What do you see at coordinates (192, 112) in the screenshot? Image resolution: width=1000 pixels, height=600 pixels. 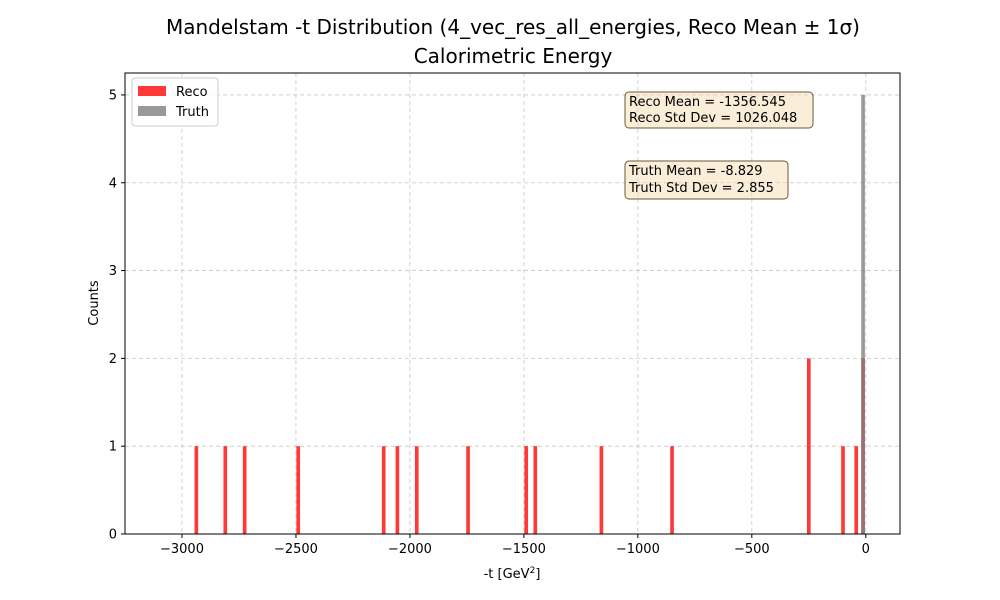 I see `legend-label-truth: Truth` at bounding box center [192, 112].